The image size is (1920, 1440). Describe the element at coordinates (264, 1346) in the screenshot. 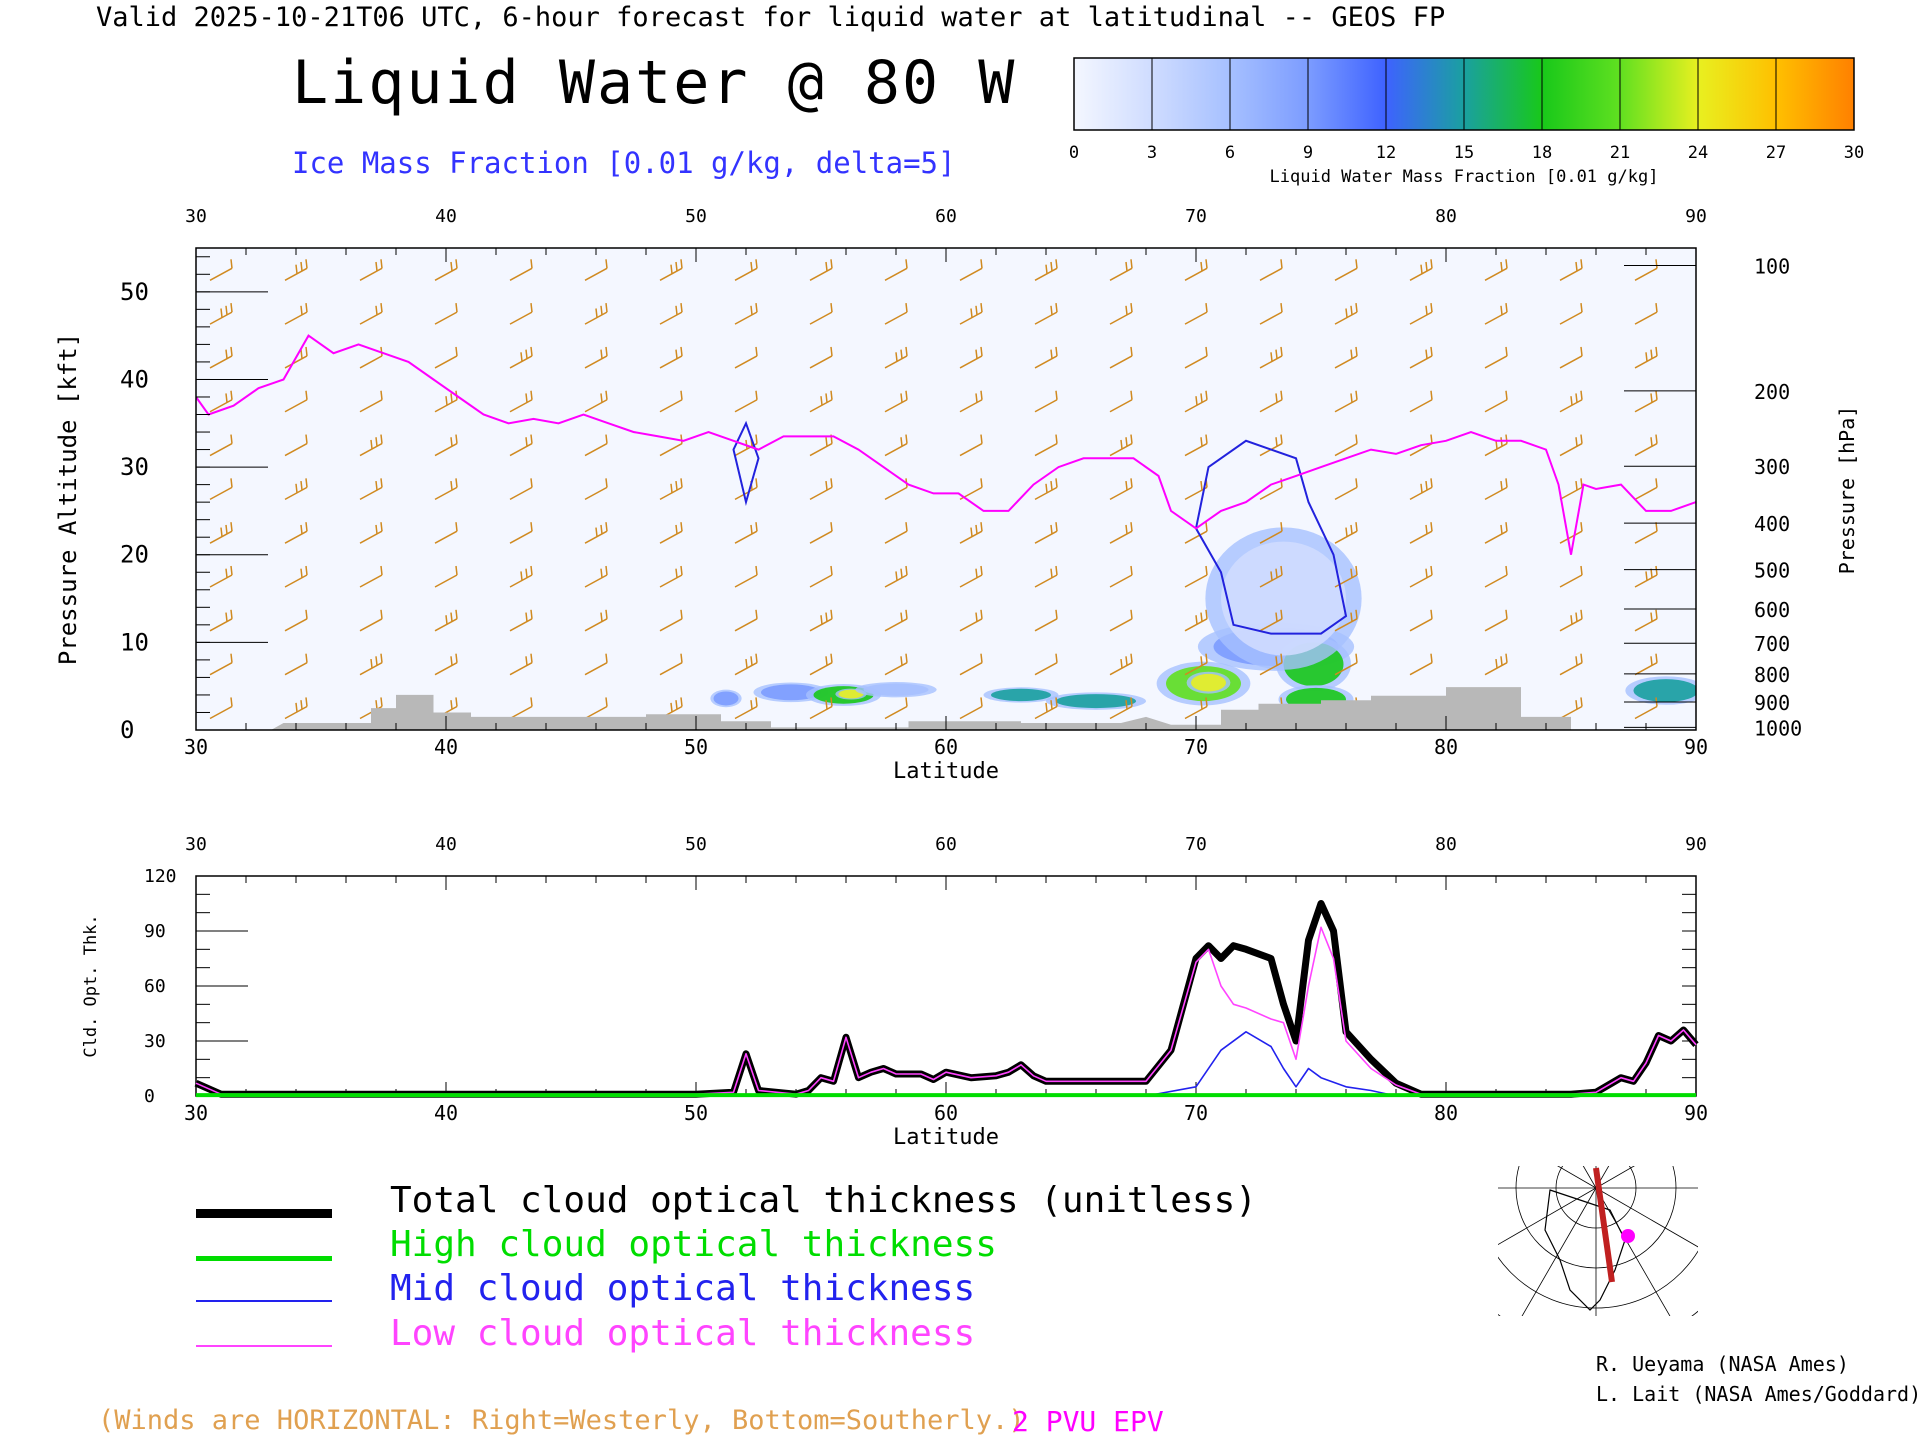

I see `legend-line-low` at that location.